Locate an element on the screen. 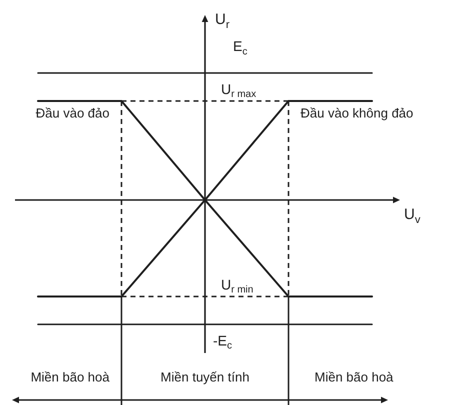 The height and width of the screenshot is (405, 451). series-label: Đầu vào đảo is located at coordinates (73, 113).